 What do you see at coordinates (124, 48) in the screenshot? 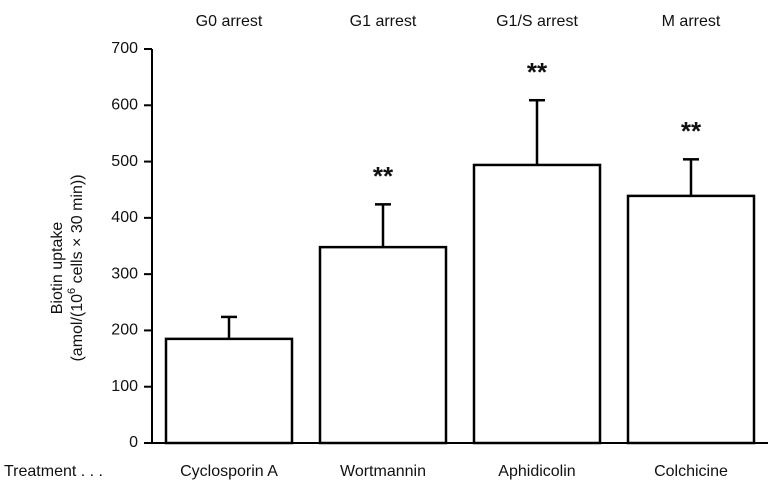
I see `y-tick-label: 700` at bounding box center [124, 48].